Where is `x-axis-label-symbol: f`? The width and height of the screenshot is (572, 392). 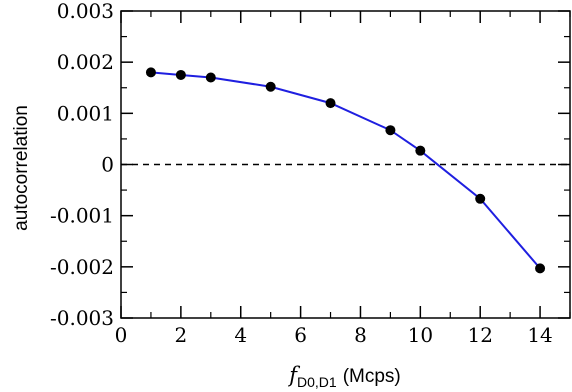 x-axis-label-symbol: f is located at coordinates (293, 375).